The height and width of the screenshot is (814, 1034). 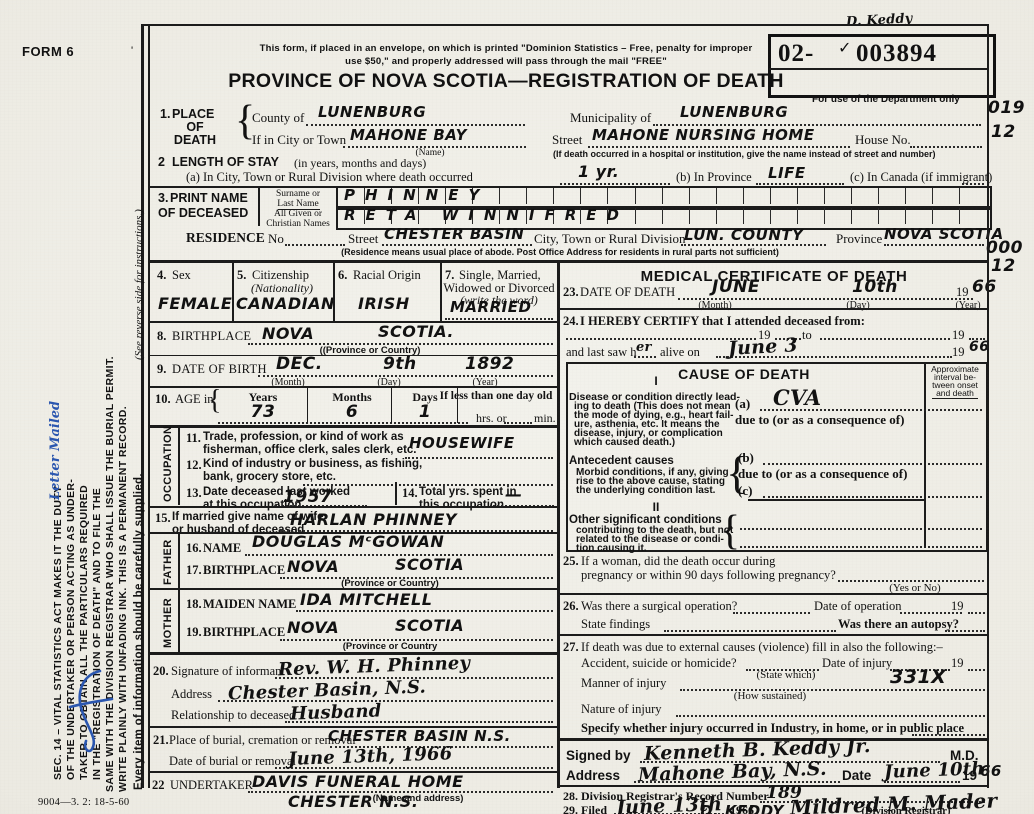 What do you see at coordinates (149, 407) in the screenshot?
I see `vertical-divider-inner` at bounding box center [149, 407].